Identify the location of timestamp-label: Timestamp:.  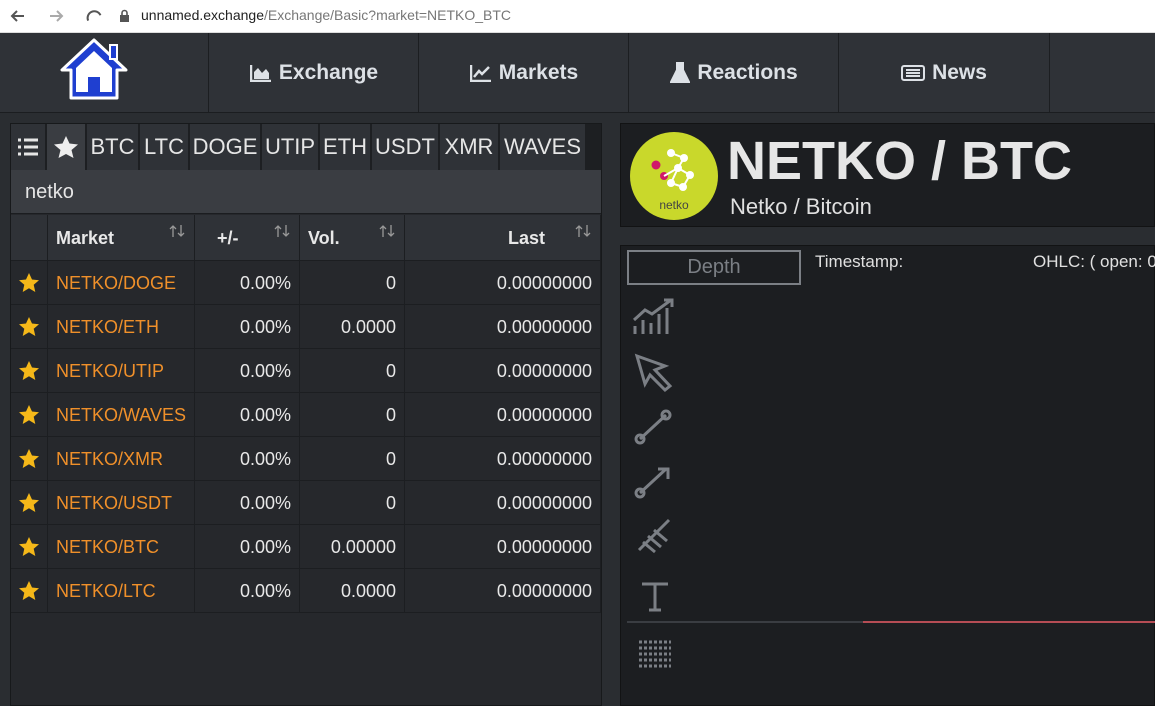
(859, 261).